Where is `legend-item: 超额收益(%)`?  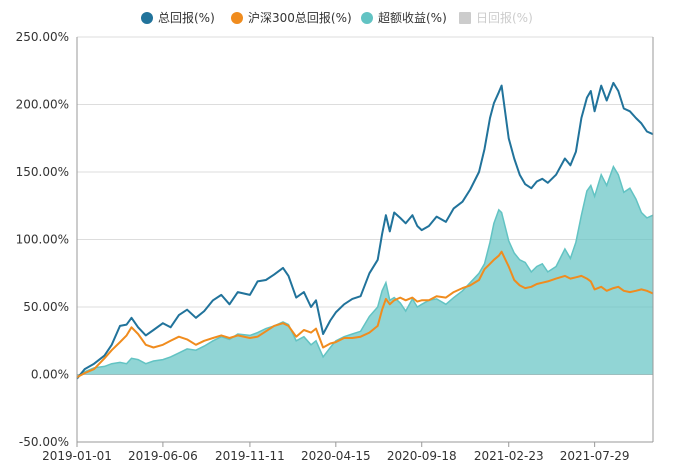 legend-item: 超额收益(%) is located at coordinates (404, 17).